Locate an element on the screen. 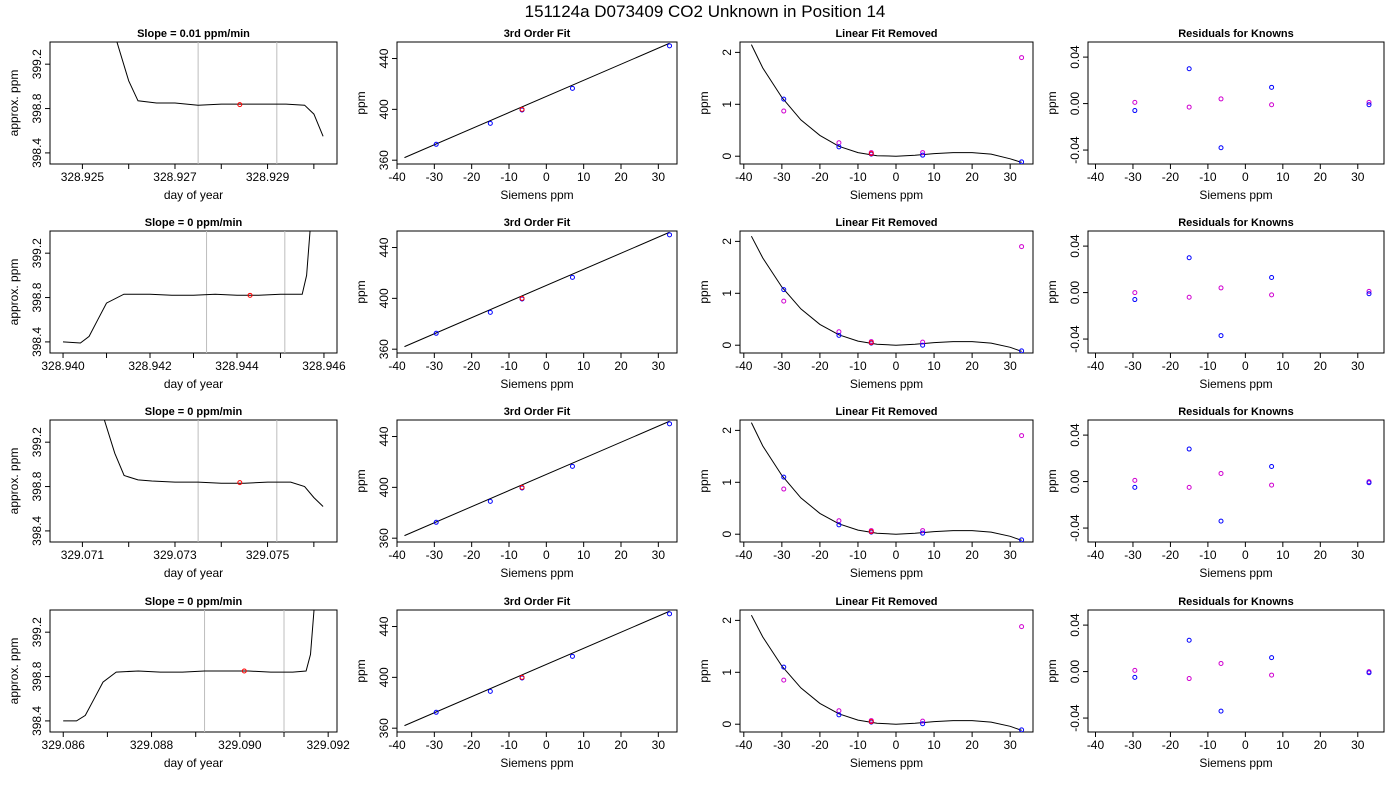 The width and height of the screenshot is (1400, 800). y-tick-label: -0.04 is located at coordinates (1075, 150).